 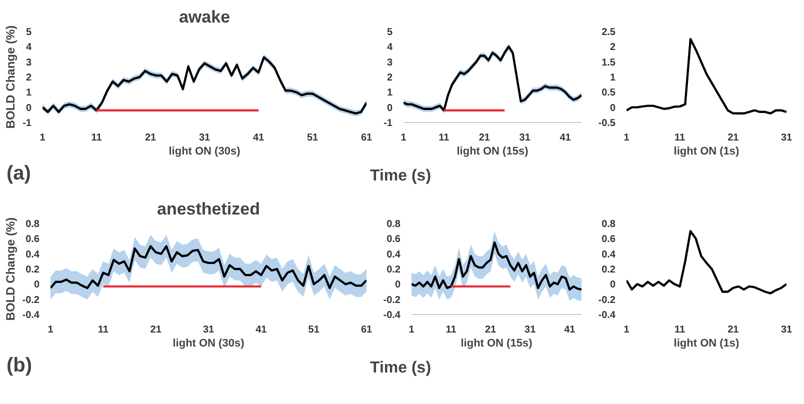 What do you see at coordinates (18, 173) in the screenshot?
I see `text: (a)` at bounding box center [18, 173].